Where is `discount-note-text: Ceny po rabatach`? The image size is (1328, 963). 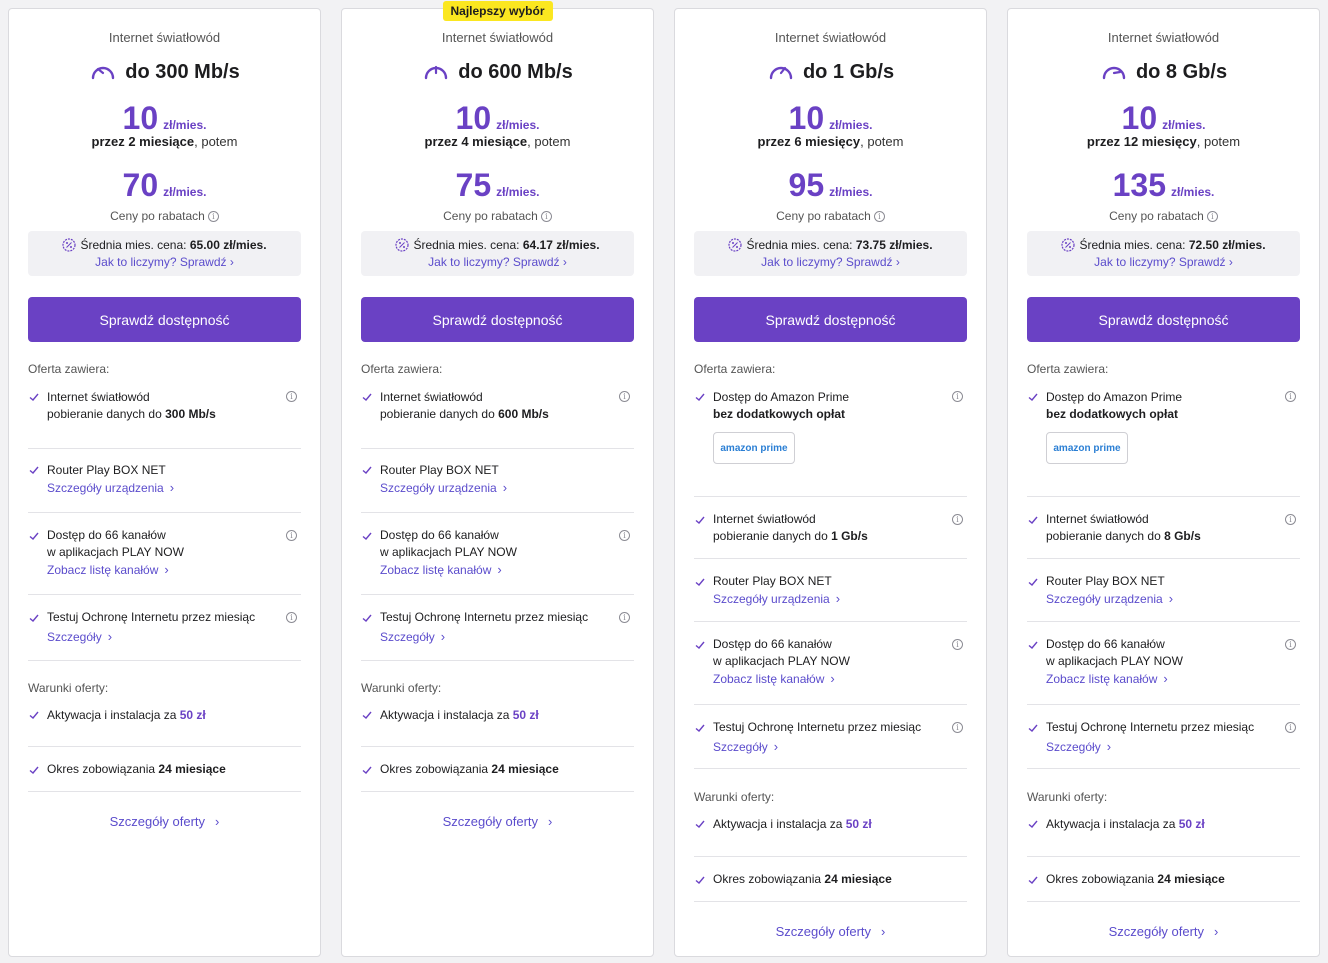
discount-note-text: Ceny po rabatach is located at coordinates (490, 216).